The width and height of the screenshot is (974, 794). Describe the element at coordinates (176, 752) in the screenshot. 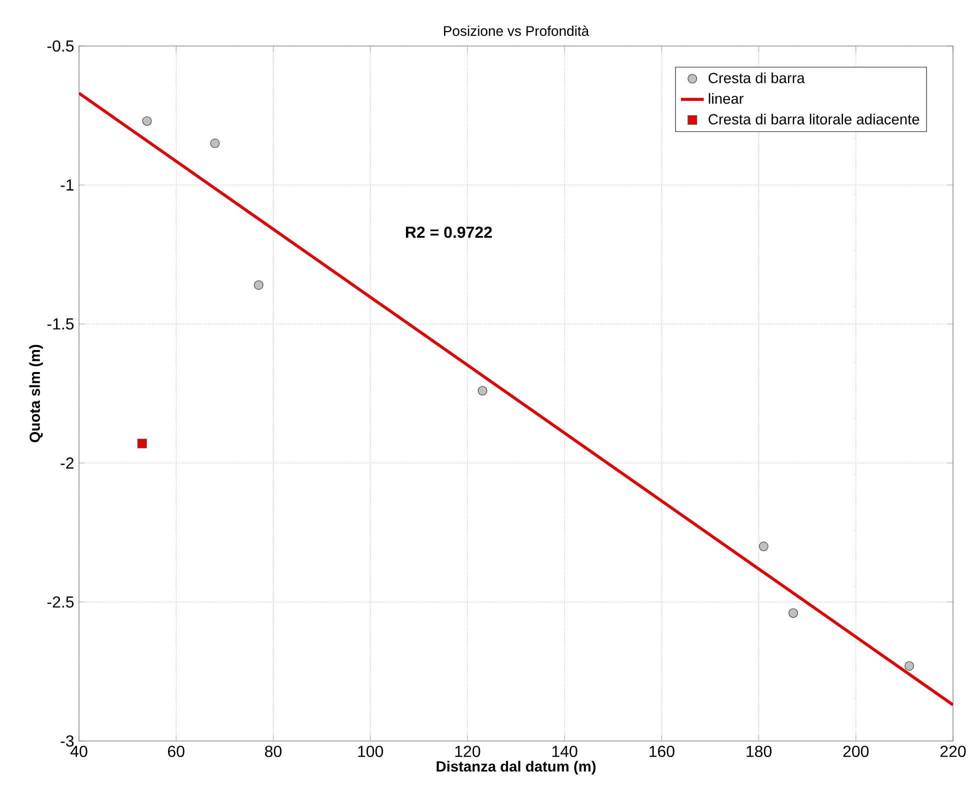

I see `x-tick-label: 60` at that location.